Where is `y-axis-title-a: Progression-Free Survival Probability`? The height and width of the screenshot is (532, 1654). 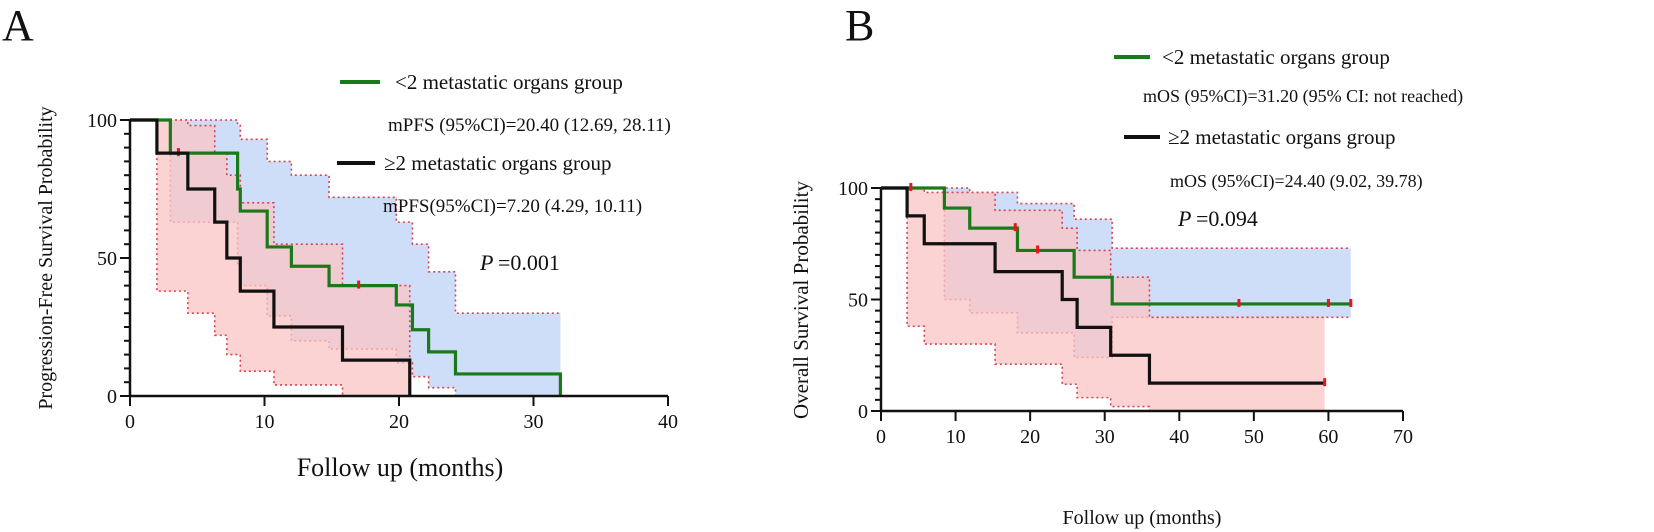
y-axis-title-a: Progression-Free Survival Probability is located at coordinates (46, 257).